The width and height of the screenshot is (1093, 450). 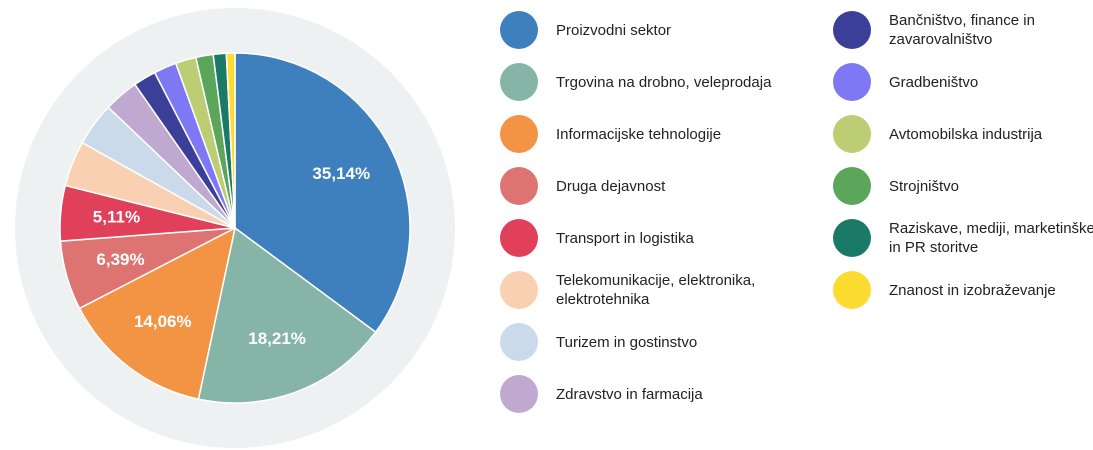 I want to click on legend-item: Znanost in izobraževanje, so click(x=963, y=290).